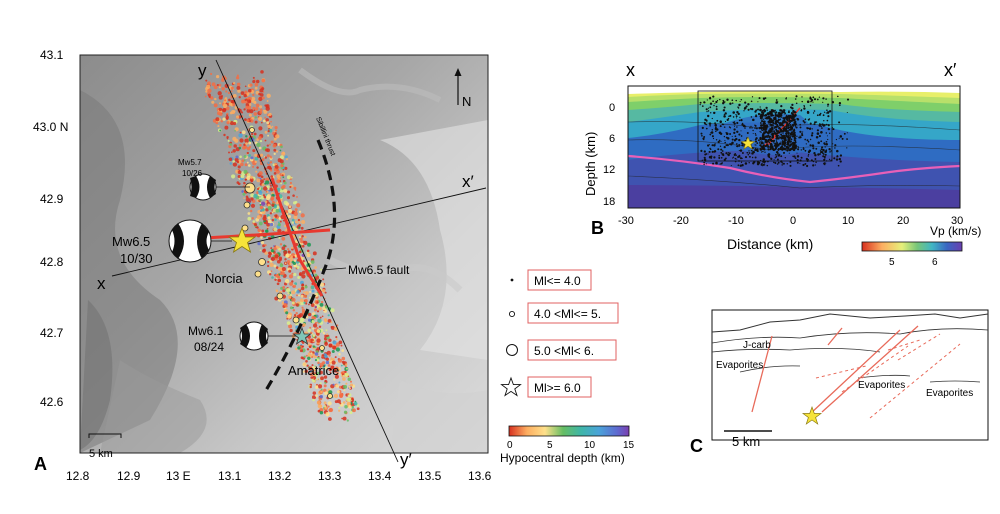  I want to click on hypocenter-circle, so click(252, 130).